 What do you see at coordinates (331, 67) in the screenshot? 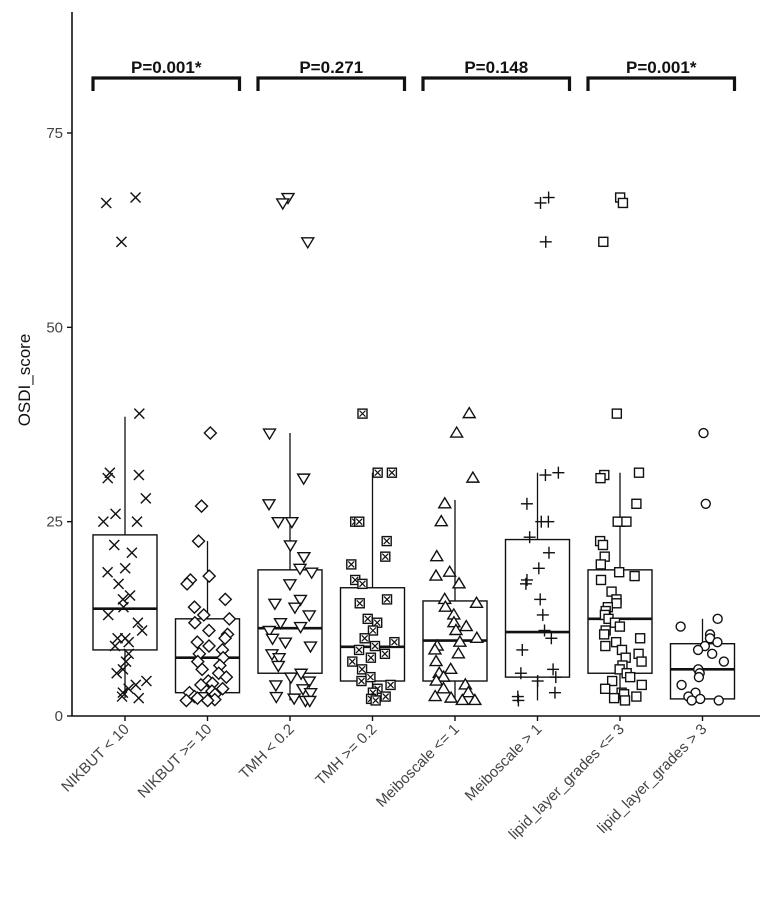
I see `p-value-label: P=0.271` at bounding box center [331, 67].